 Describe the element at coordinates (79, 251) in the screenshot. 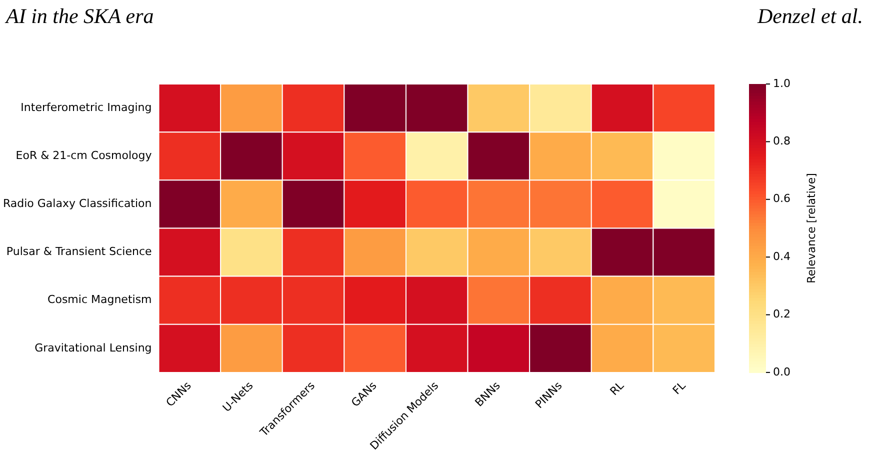

I see `y-tick-label: Pulsar & Transient Science` at that location.